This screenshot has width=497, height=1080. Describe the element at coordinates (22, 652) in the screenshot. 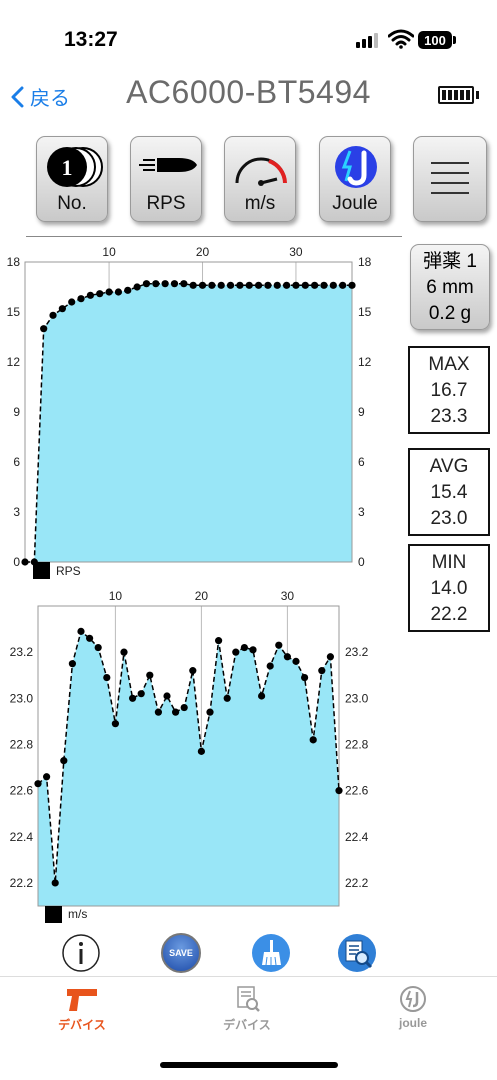

I see `y-tick-label-left: 23.2` at that location.